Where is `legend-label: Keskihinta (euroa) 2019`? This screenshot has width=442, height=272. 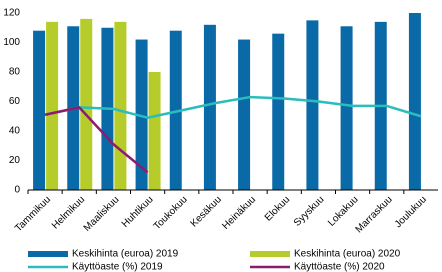 legend-label: Keskihinta (euroa) 2019 is located at coordinates (125, 254).